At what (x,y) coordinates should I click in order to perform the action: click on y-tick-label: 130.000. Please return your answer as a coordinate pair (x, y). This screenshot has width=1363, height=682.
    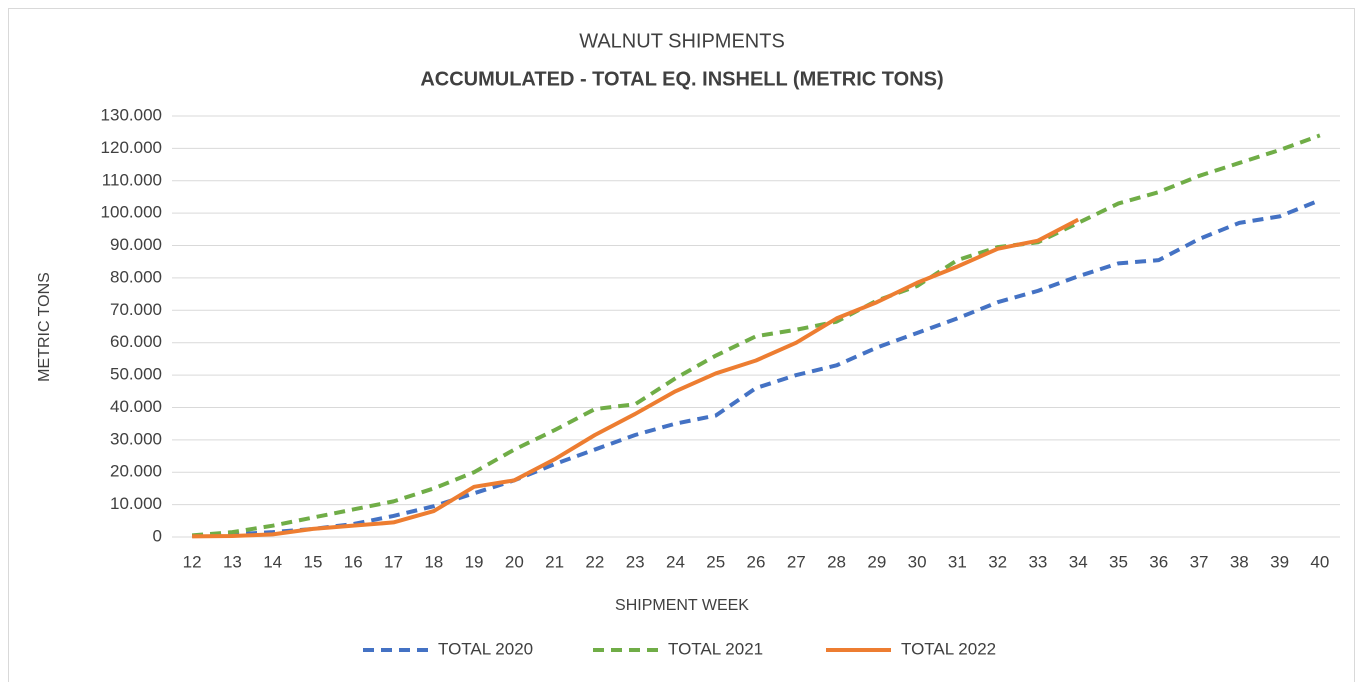
    Looking at the image, I should click on (131, 114).